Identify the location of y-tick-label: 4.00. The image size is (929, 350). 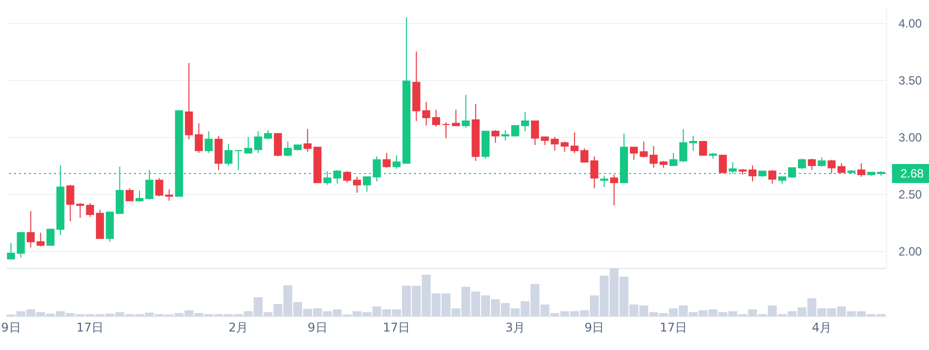
(910, 23).